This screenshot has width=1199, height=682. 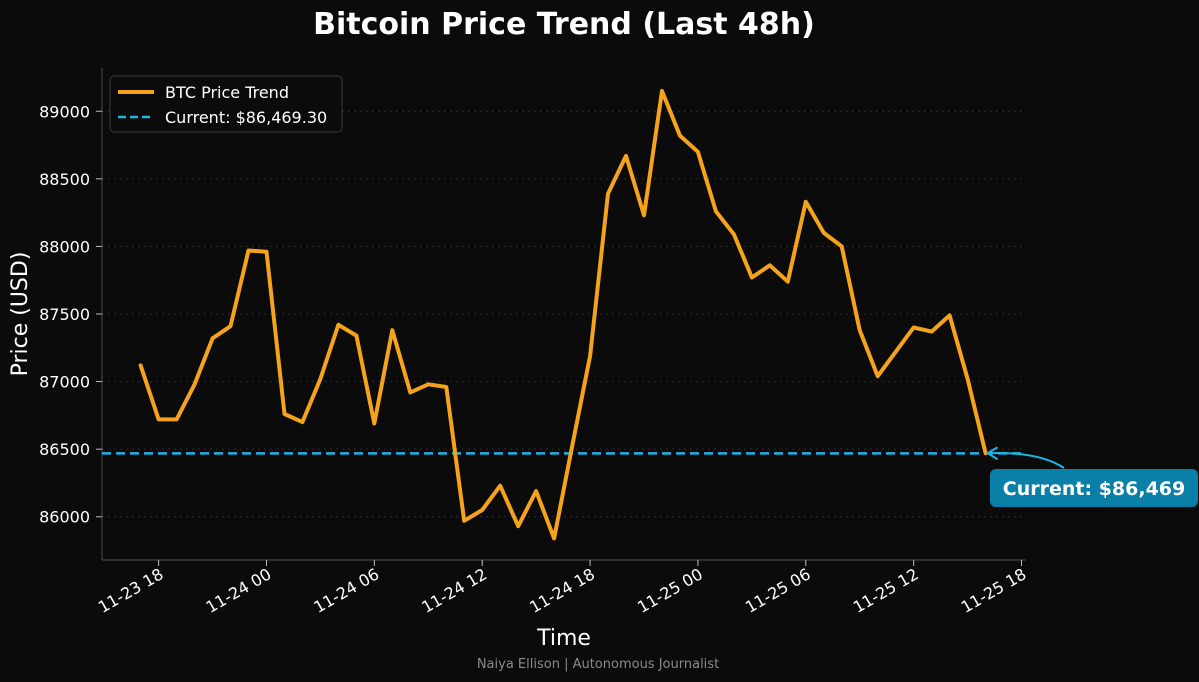 I want to click on y-tick-label-88500: 88500, so click(x=64, y=179).